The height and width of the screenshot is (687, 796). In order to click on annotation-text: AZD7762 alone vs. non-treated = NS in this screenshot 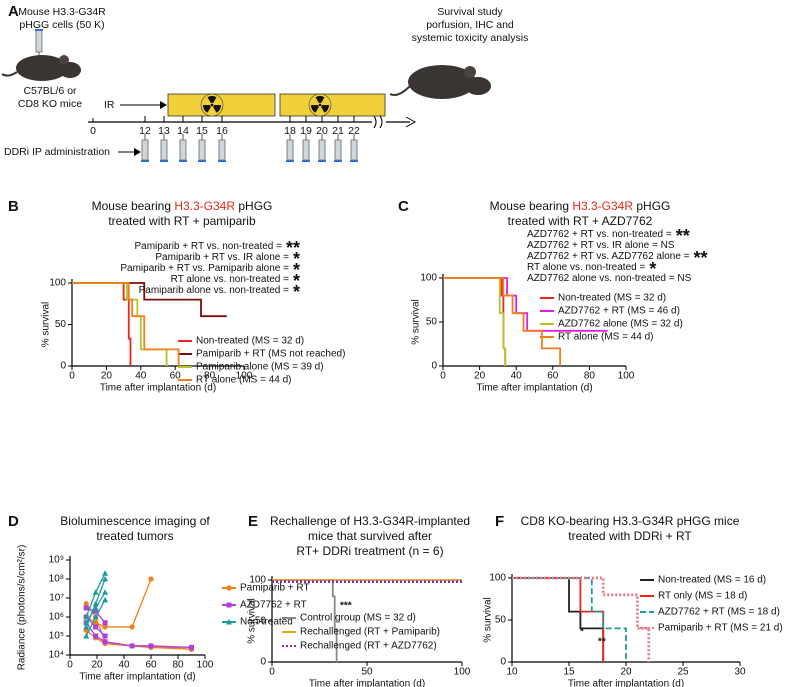, I will do `click(609, 278)`.